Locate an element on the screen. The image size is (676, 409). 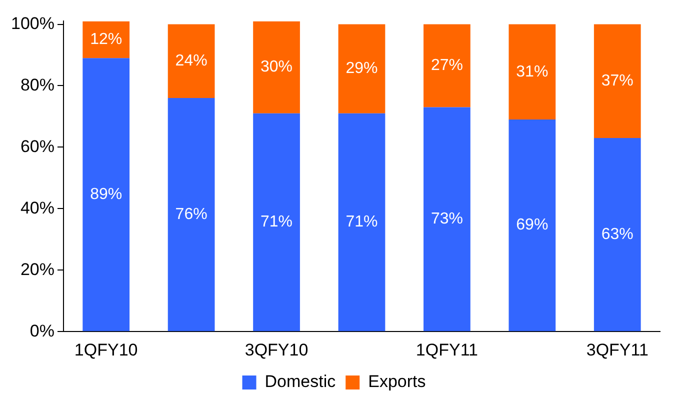
x-tick-label: 1QFY11 is located at coordinates (447, 350).